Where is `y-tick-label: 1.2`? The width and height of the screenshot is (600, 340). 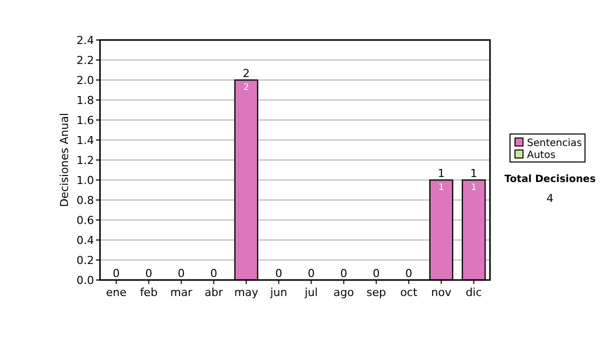 y-tick-label: 1.2 is located at coordinates (85, 160).